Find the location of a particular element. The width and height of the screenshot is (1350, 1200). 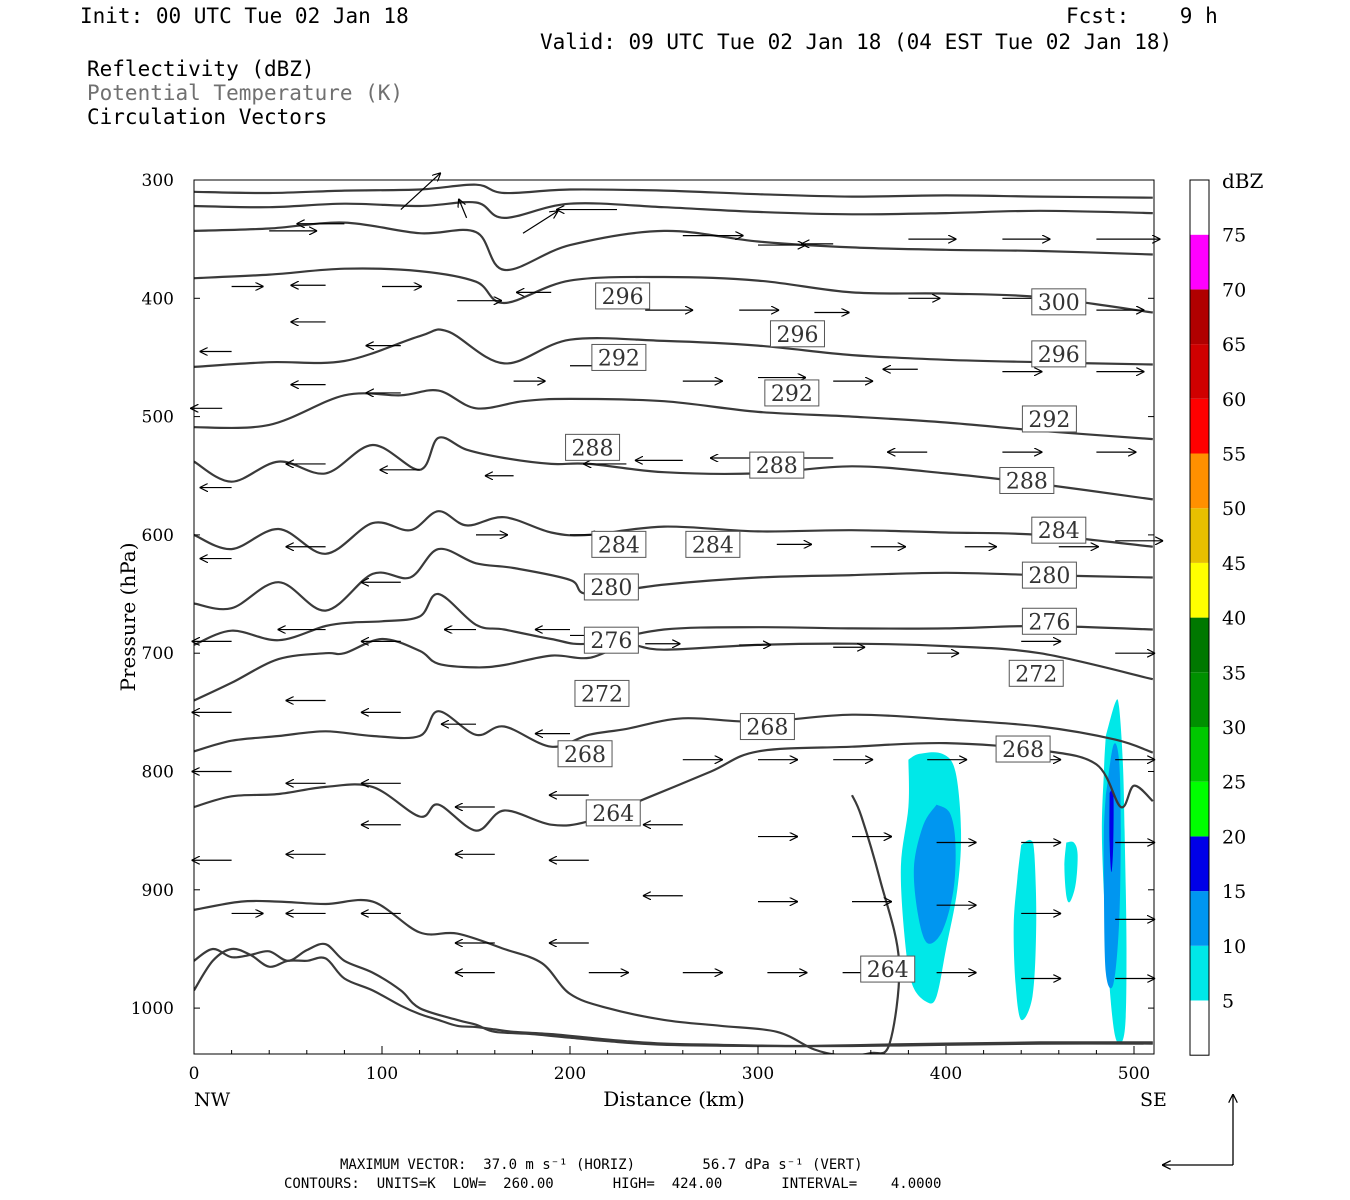

x-tick-label: 500 is located at coordinates (1134, 1074).